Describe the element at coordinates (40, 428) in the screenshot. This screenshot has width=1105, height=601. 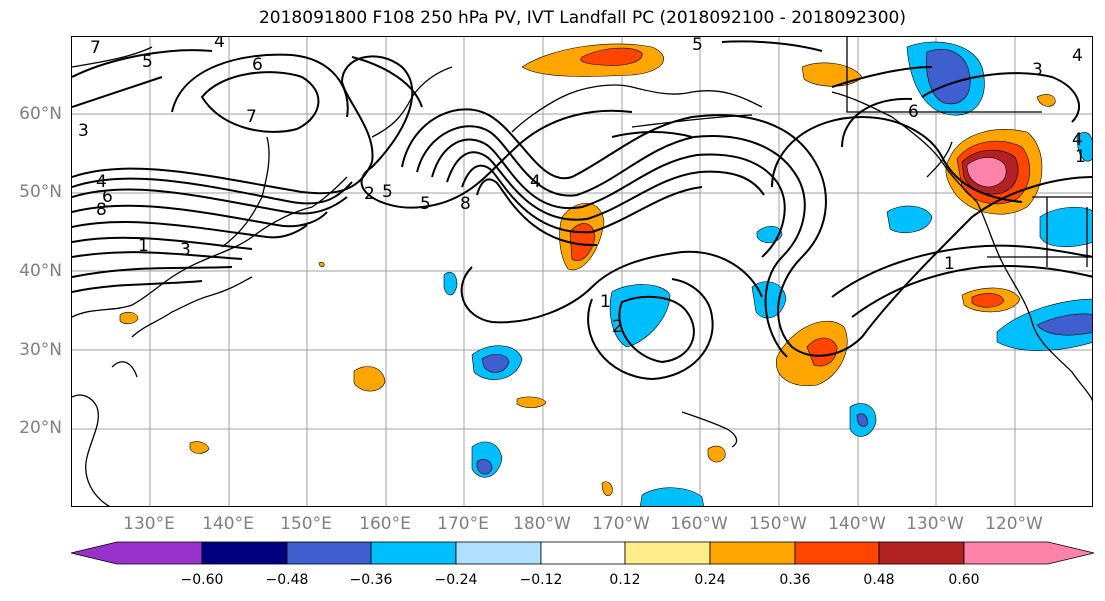
I see `lat-label-20n: 20°N` at that location.